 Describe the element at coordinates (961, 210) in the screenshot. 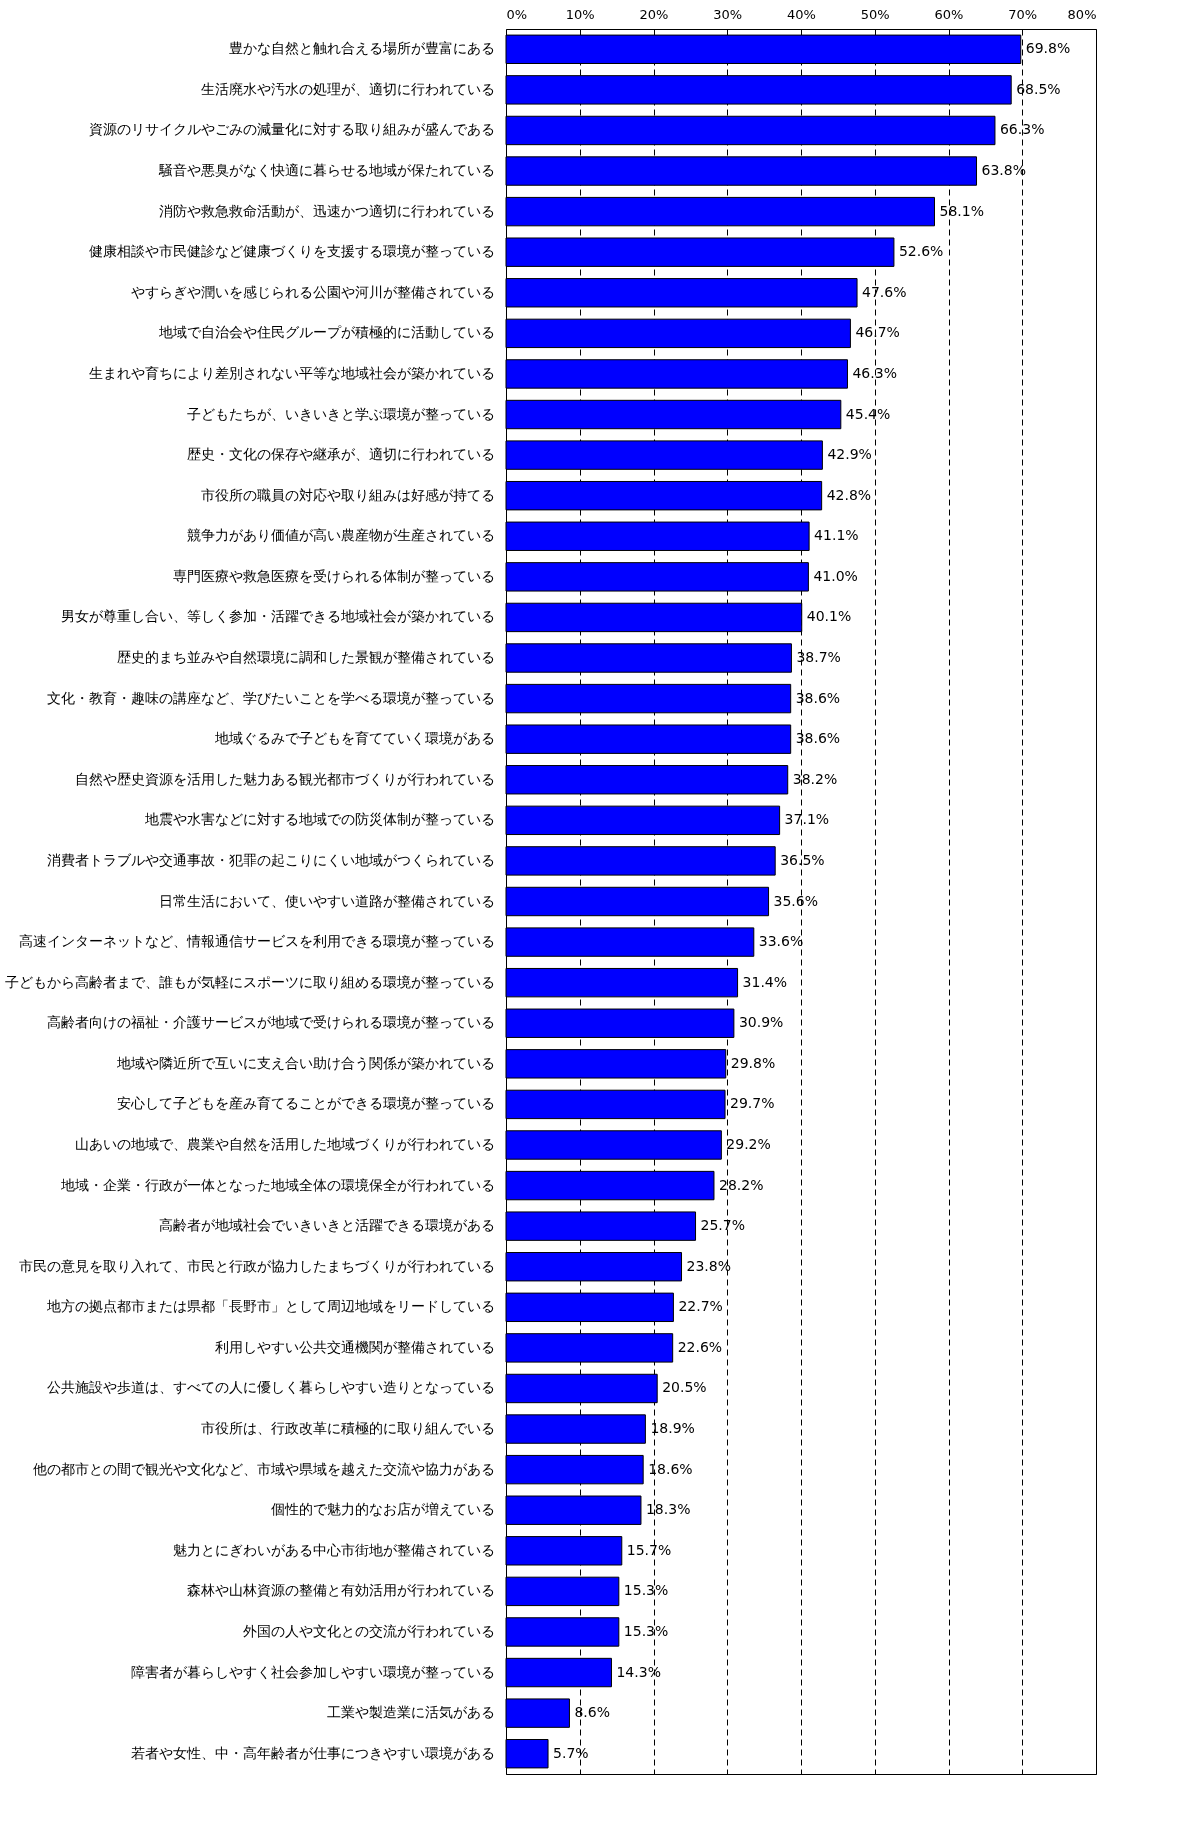

I see `data-label: 58.1%` at that location.